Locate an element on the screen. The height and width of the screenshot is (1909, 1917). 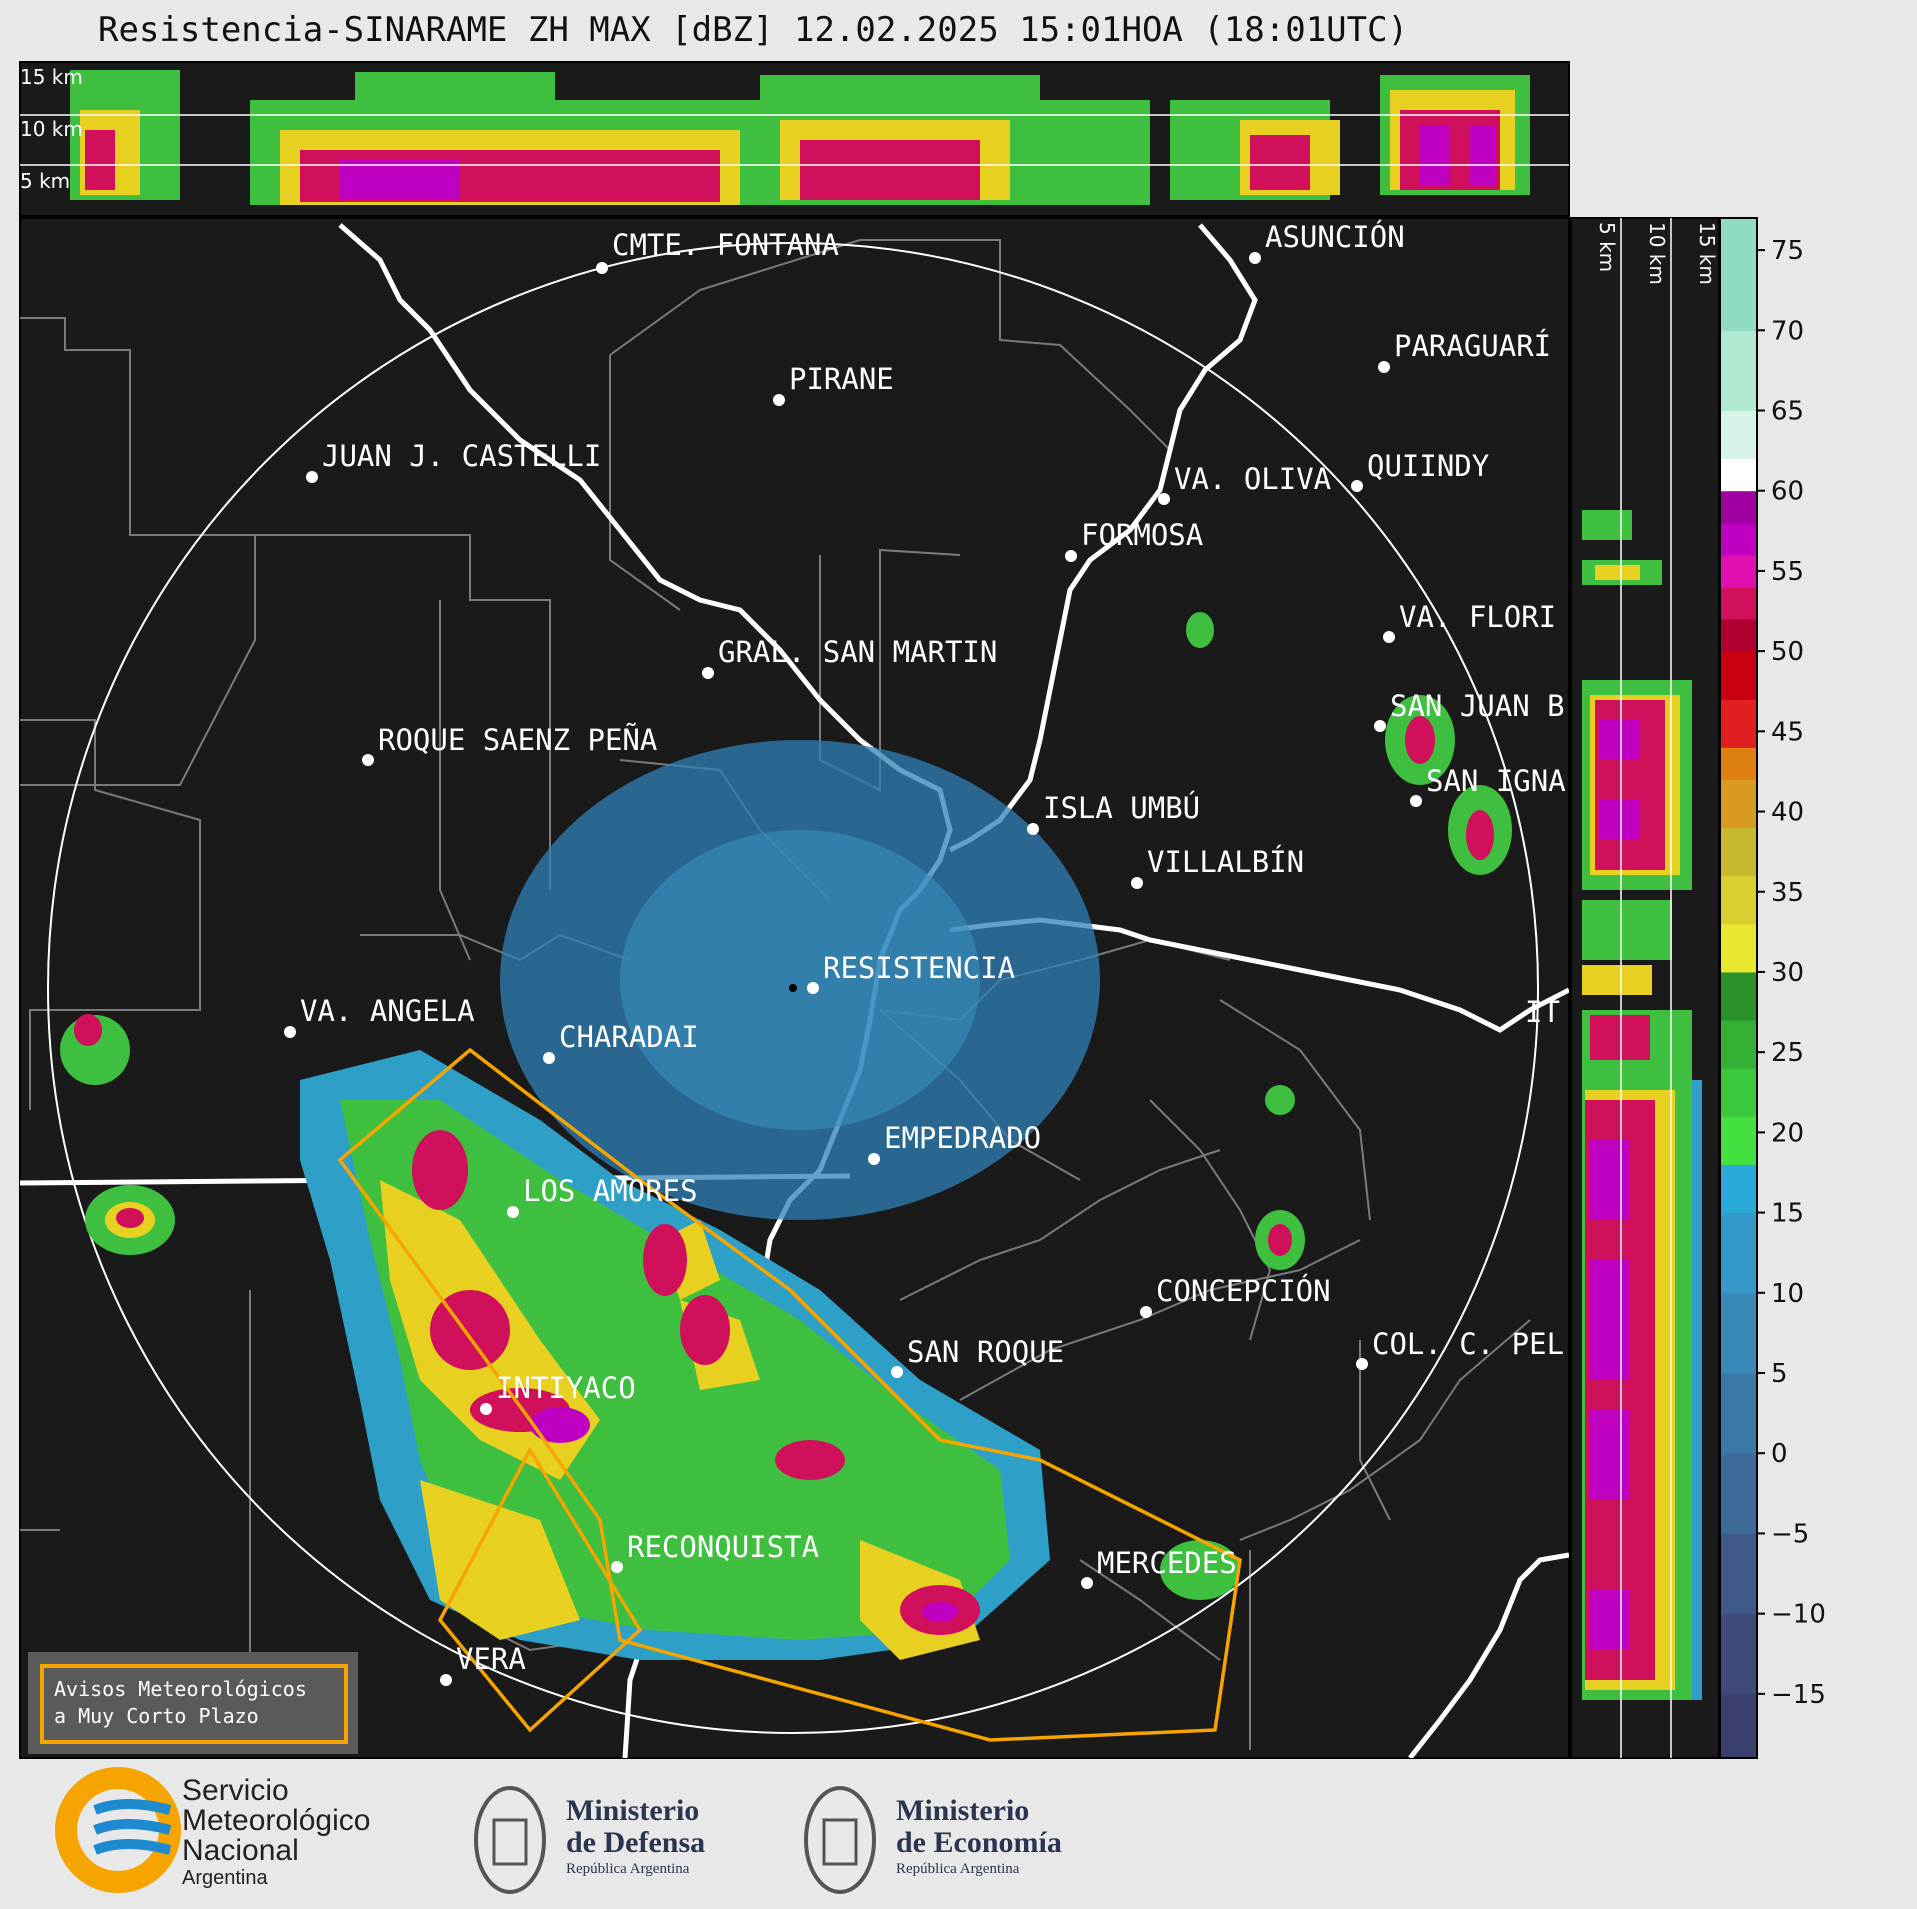
city-label: CHARADAI is located at coordinates (629, 1037).